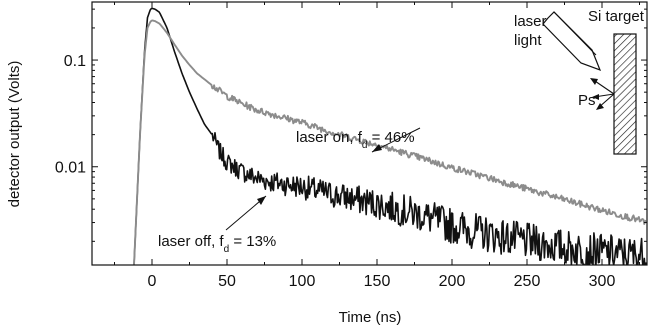 Image resolution: width=649 pixels, height=331 pixels. Describe the element at coordinates (594, 81) in the screenshot. I see `ps-arrowhead-upper` at that location.